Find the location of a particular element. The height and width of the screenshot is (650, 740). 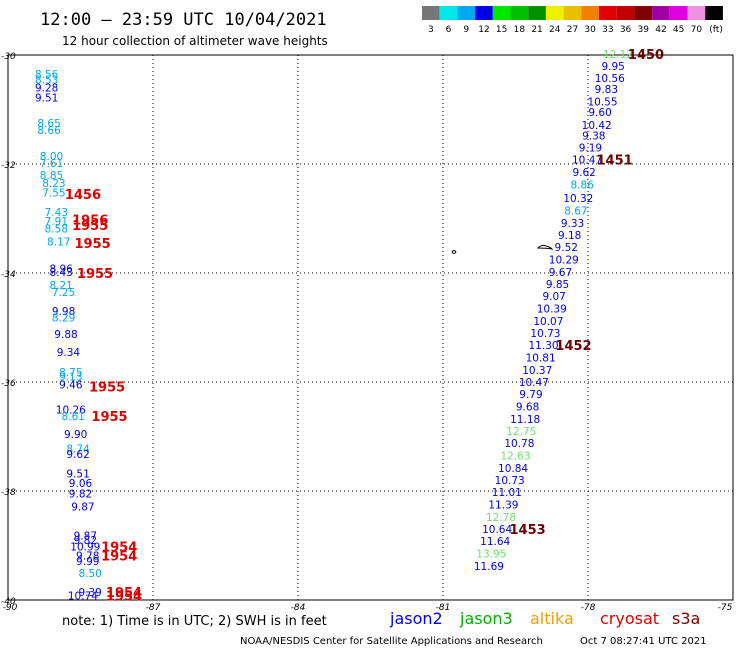

color-scale-label: 30 is located at coordinates (590, 30).